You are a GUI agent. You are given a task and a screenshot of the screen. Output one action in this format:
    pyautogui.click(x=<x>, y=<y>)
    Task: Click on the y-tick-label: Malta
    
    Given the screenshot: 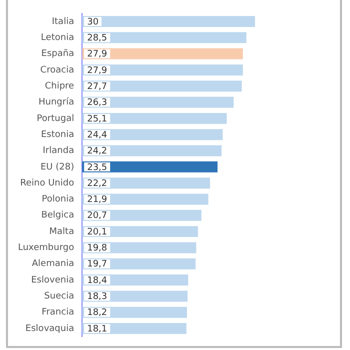 What is the action you would take?
    pyautogui.click(x=61, y=231)
    